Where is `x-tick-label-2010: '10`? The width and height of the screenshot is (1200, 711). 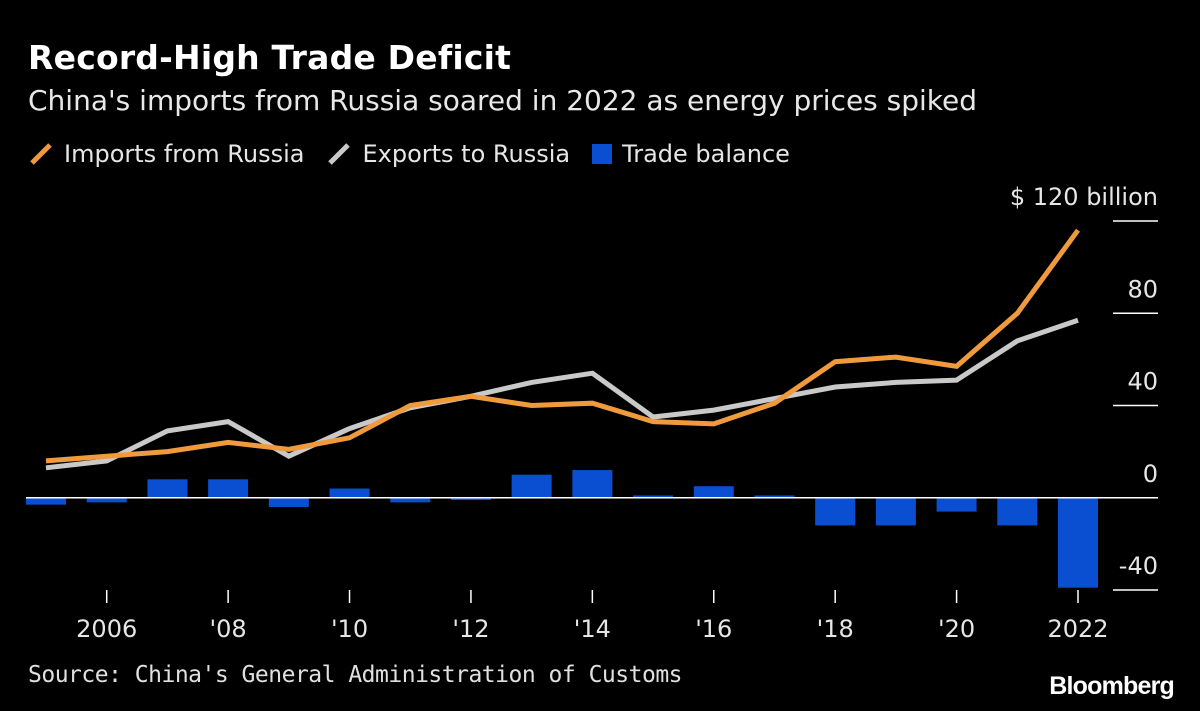
x-tick-label-2010: '10 is located at coordinates (349, 629).